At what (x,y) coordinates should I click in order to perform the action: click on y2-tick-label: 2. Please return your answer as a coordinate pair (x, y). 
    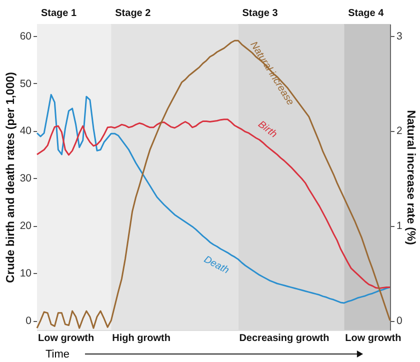
    Looking at the image, I should click on (399, 131).